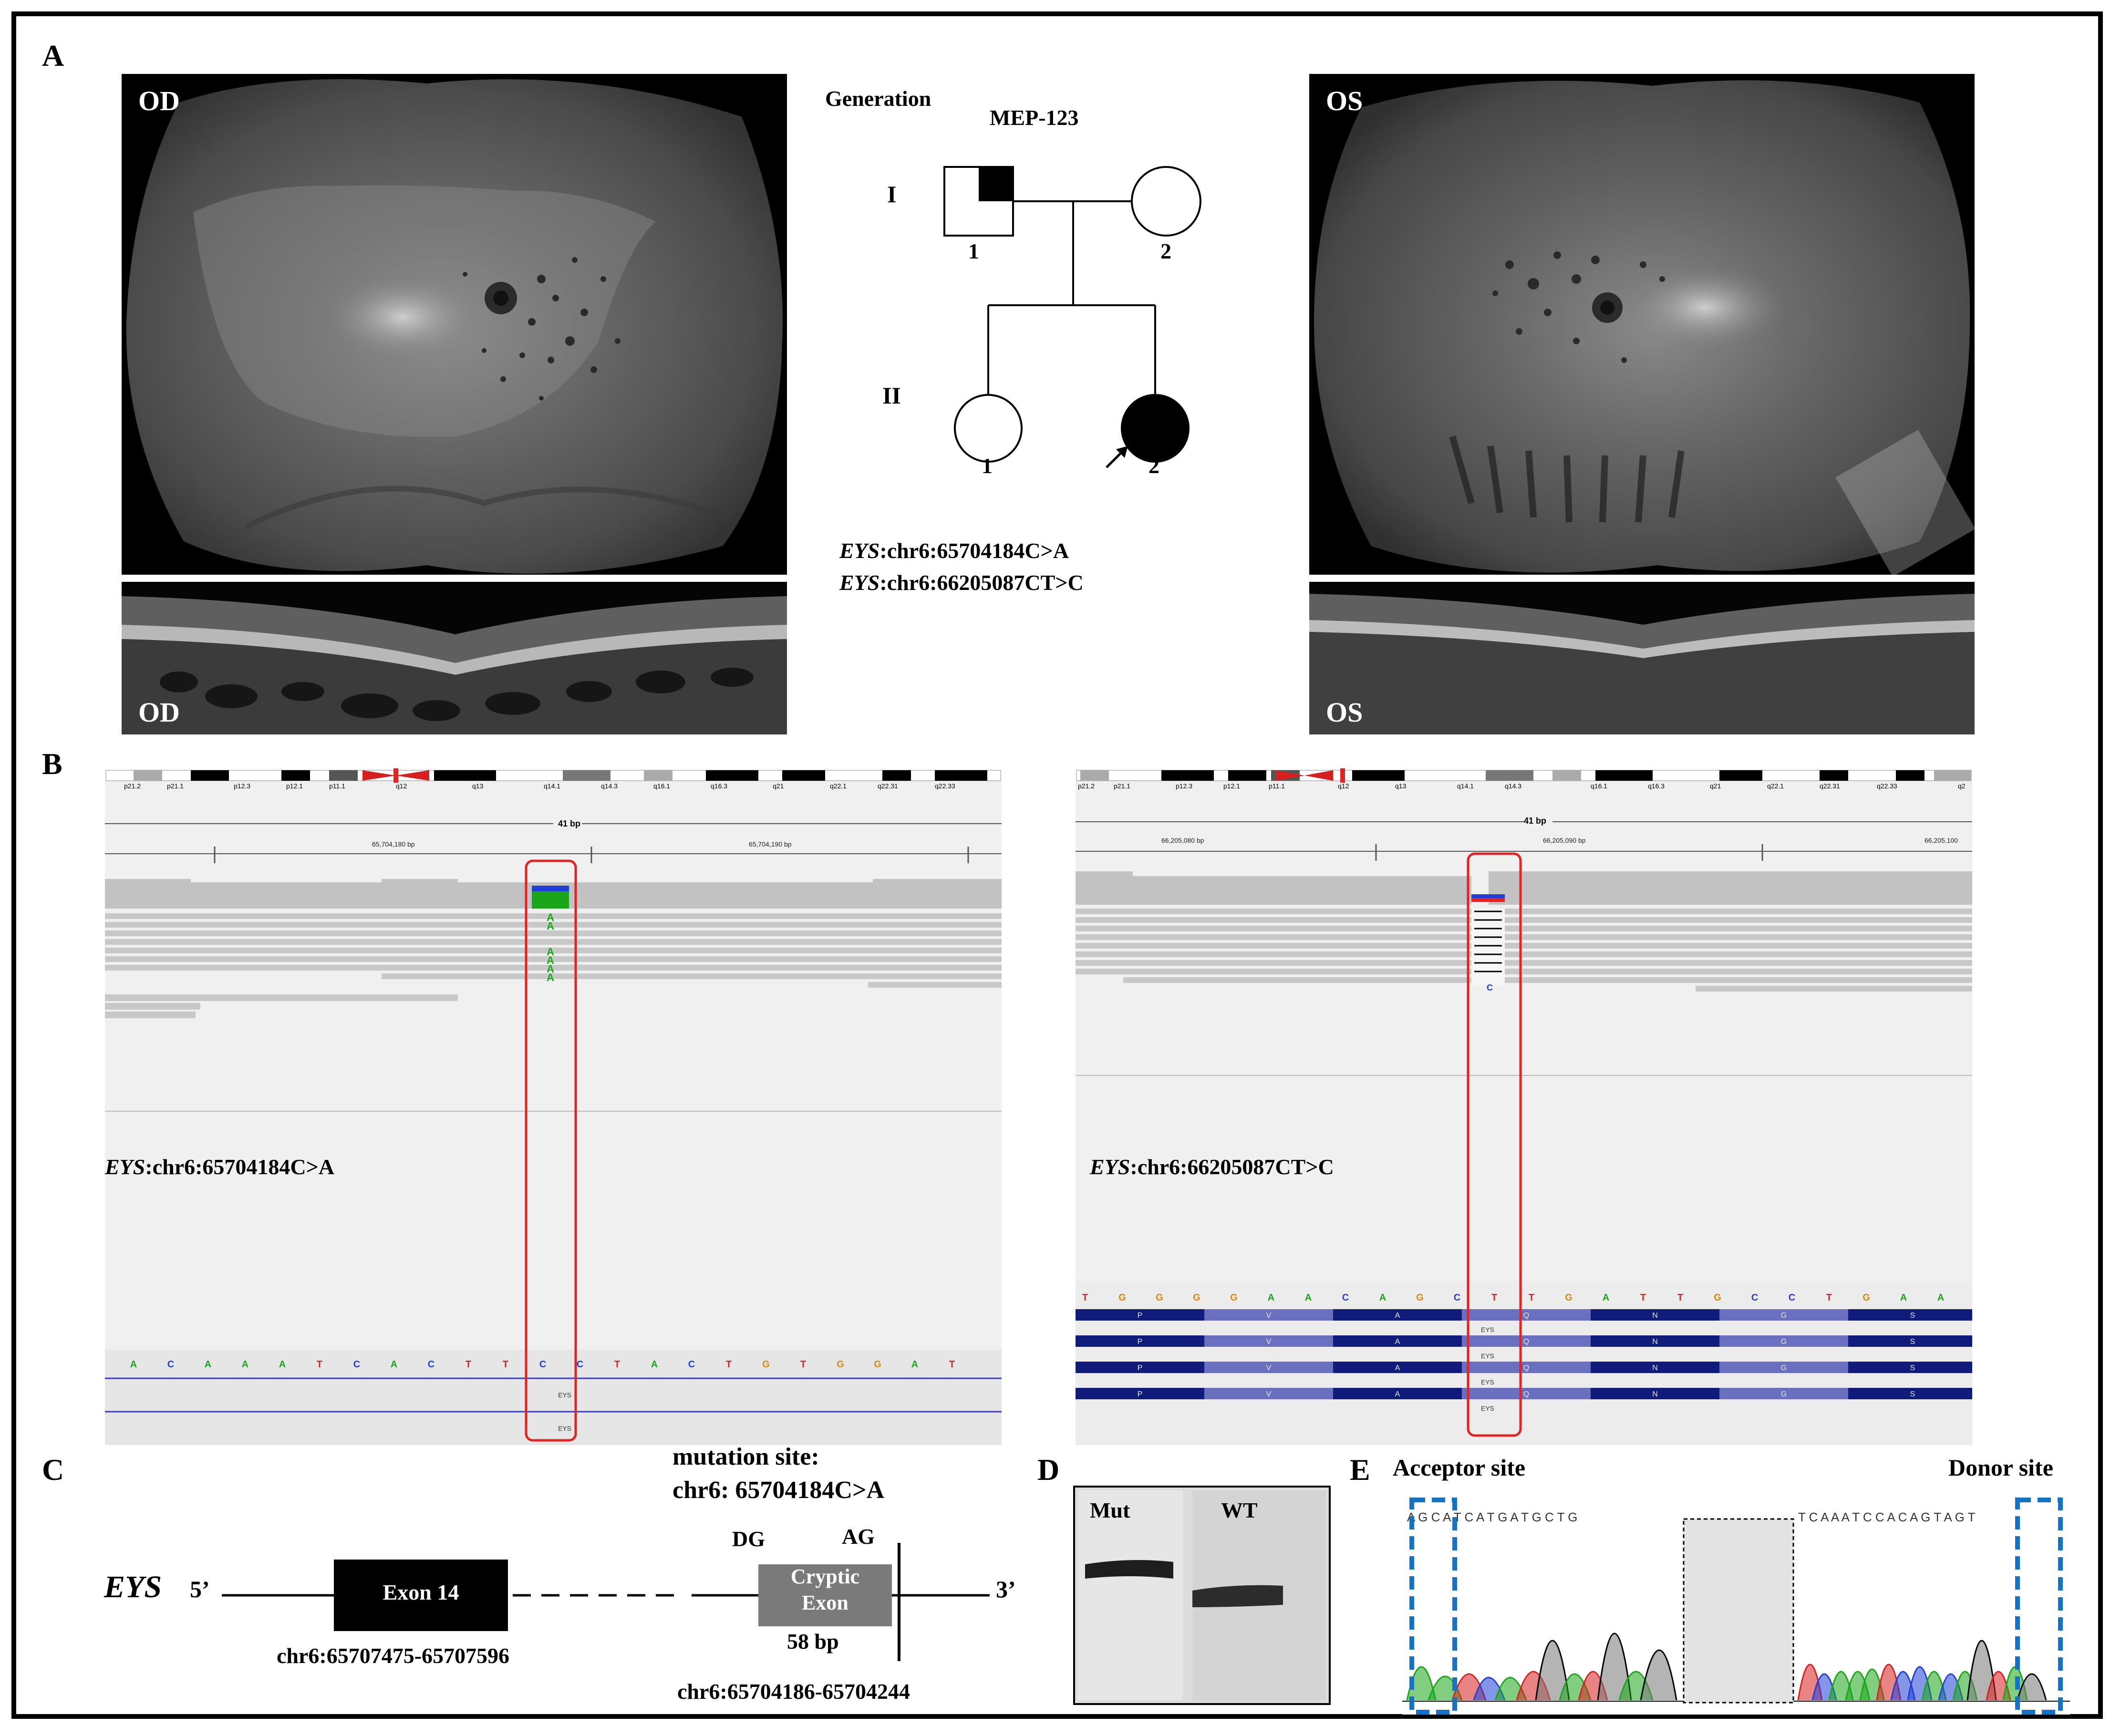  I want to click on right-seq-base: T, so click(1643, 1297).